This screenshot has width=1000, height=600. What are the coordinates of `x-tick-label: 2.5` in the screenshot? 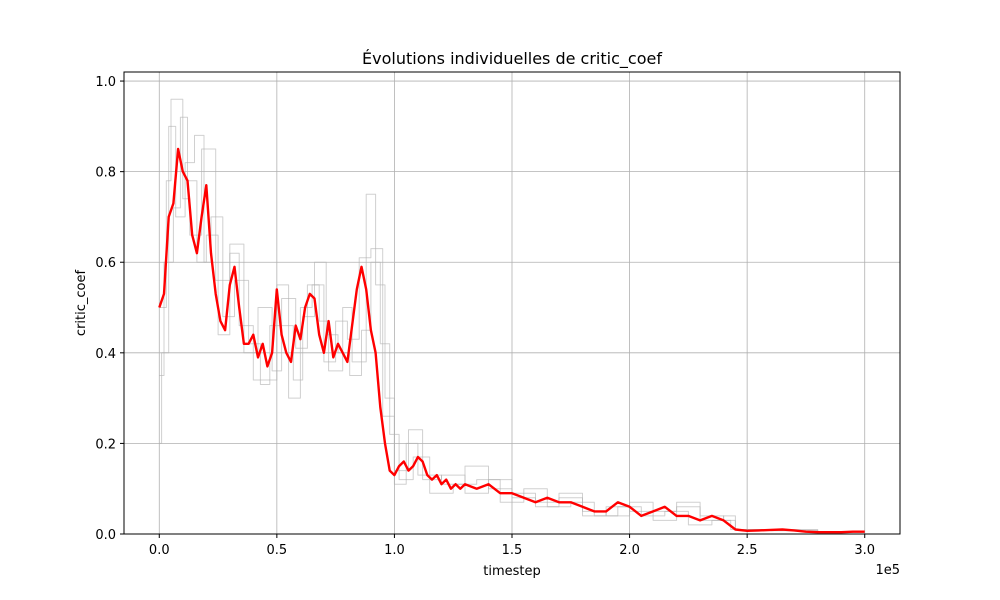 It's located at (747, 550).